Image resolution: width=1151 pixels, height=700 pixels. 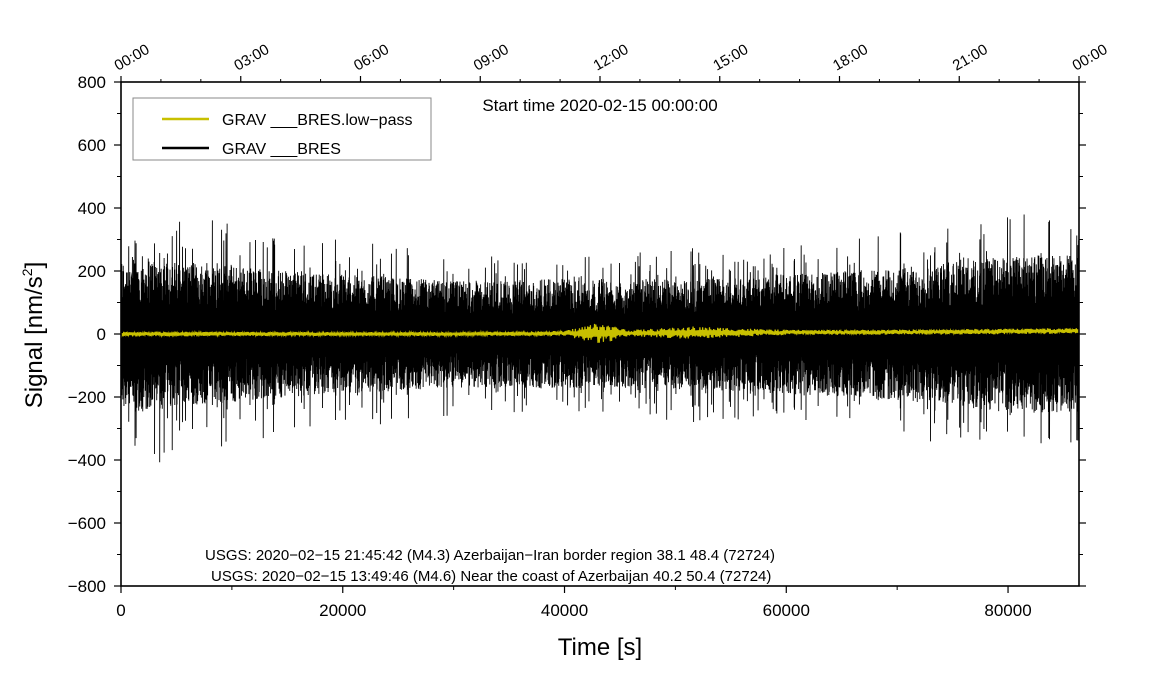 I want to click on y-axis-label-base: Signal [nm/s, so click(x=34, y=342).